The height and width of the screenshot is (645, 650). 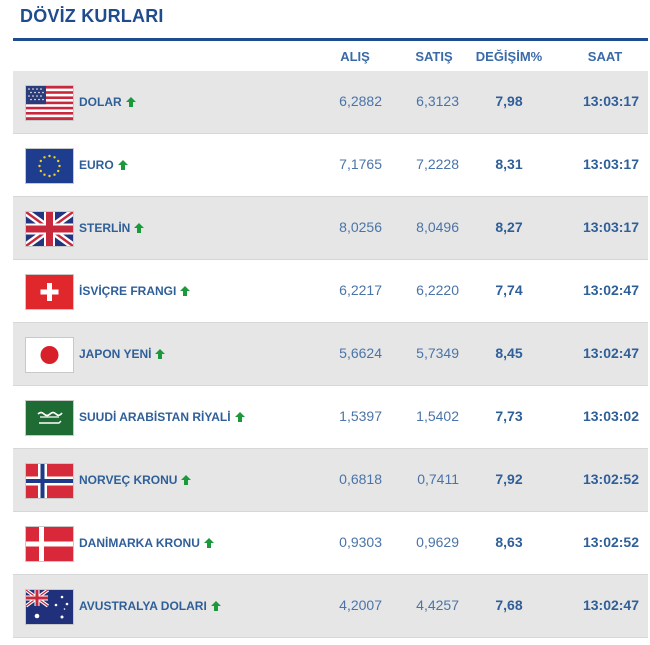 I want to click on sell-rate: 1,5402, so click(x=437, y=416).